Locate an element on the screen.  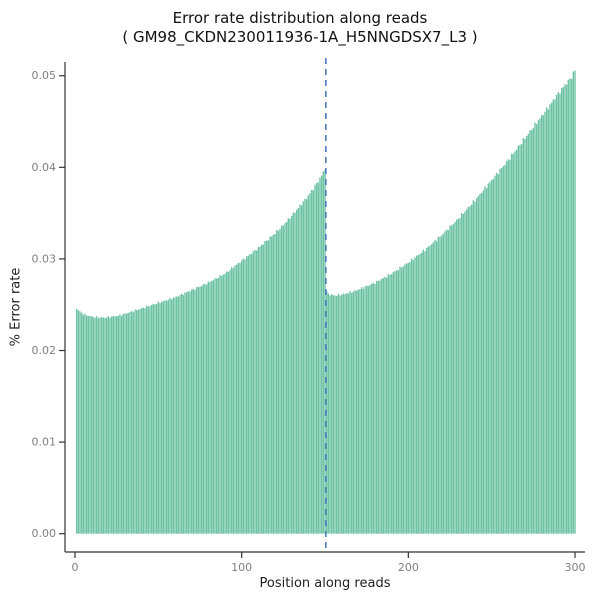
chart-title: Error rate distribution along reads is located at coordinates (300, 18).